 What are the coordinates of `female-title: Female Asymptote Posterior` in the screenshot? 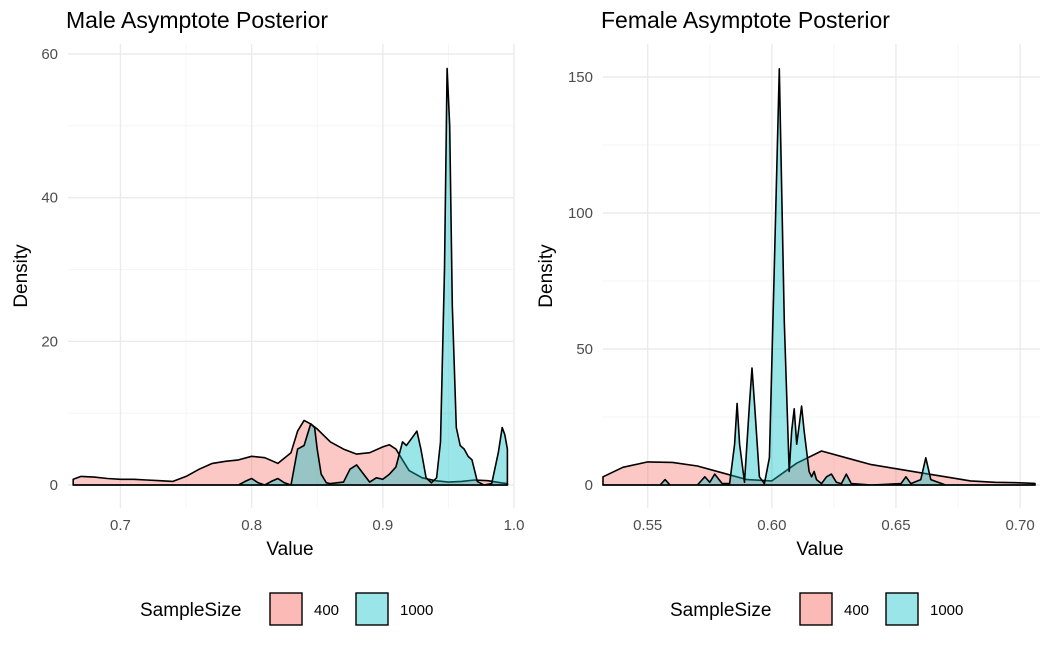 It's located at (745, 20).